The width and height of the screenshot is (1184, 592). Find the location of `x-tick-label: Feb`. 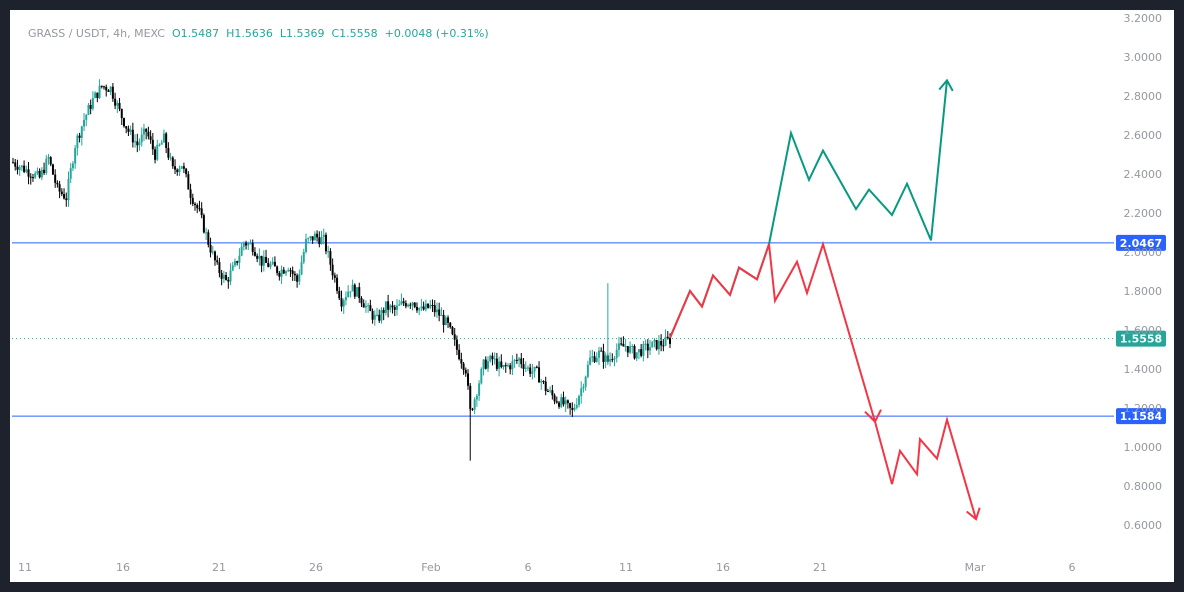

x-tick-label: Feb is located at coordinates (430, 567).